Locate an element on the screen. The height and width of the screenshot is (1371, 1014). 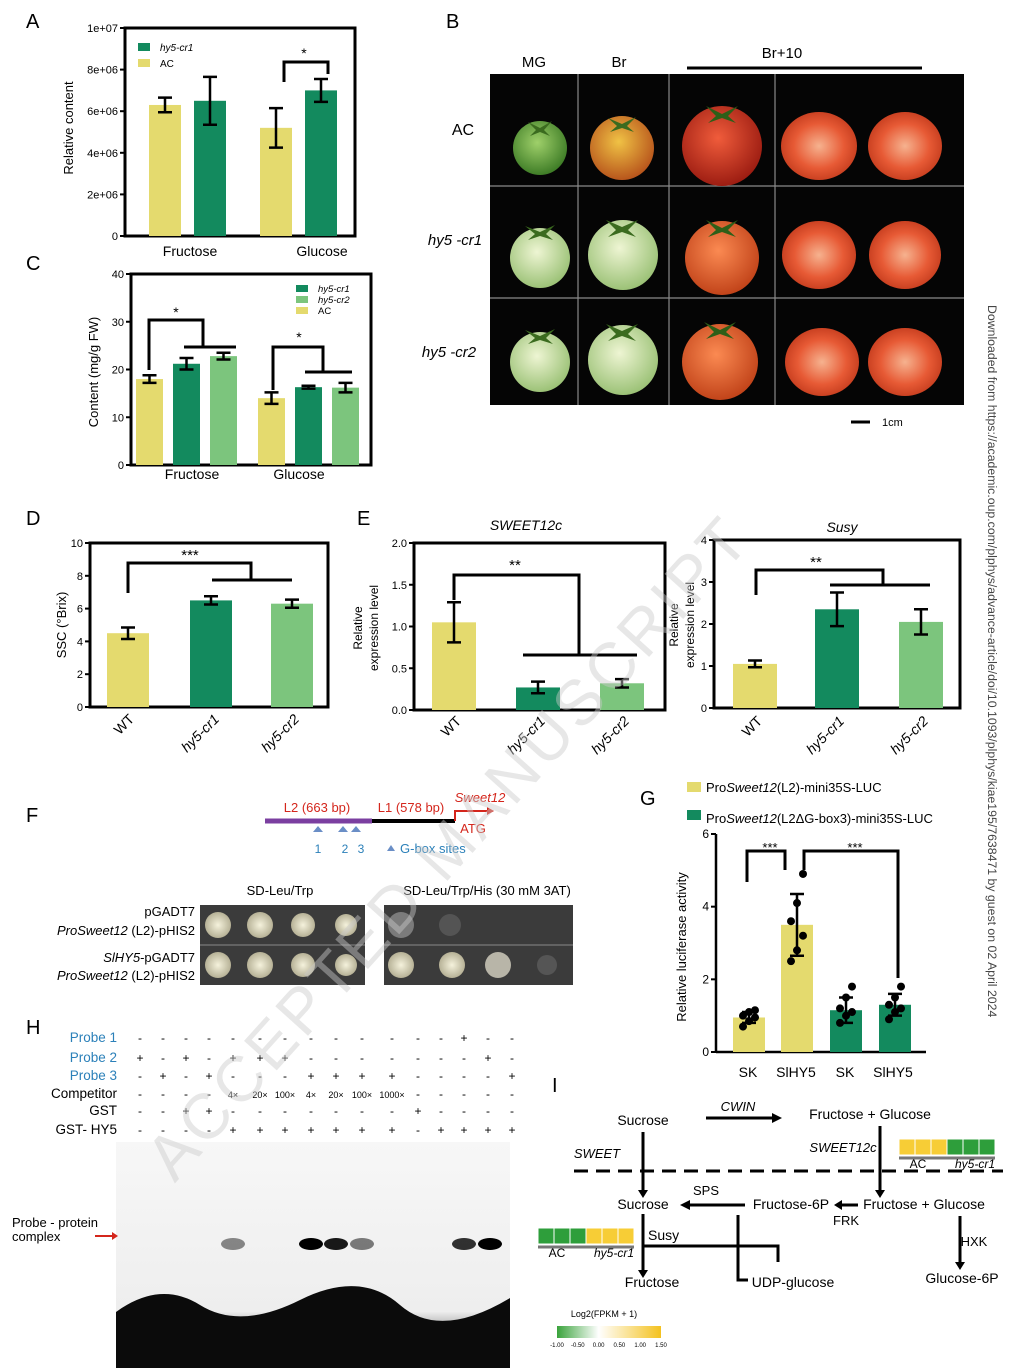
legend-a-swatch-cr1 is located at coordinates (144, 47).